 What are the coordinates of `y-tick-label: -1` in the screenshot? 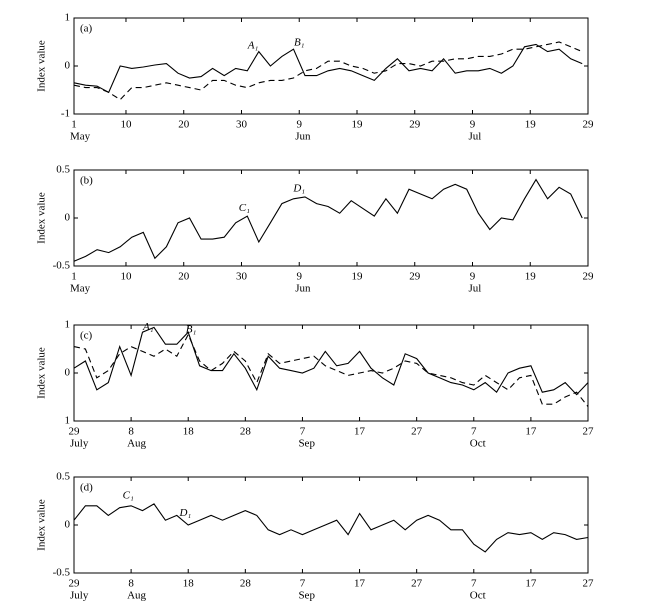 It's located at (65, 114).